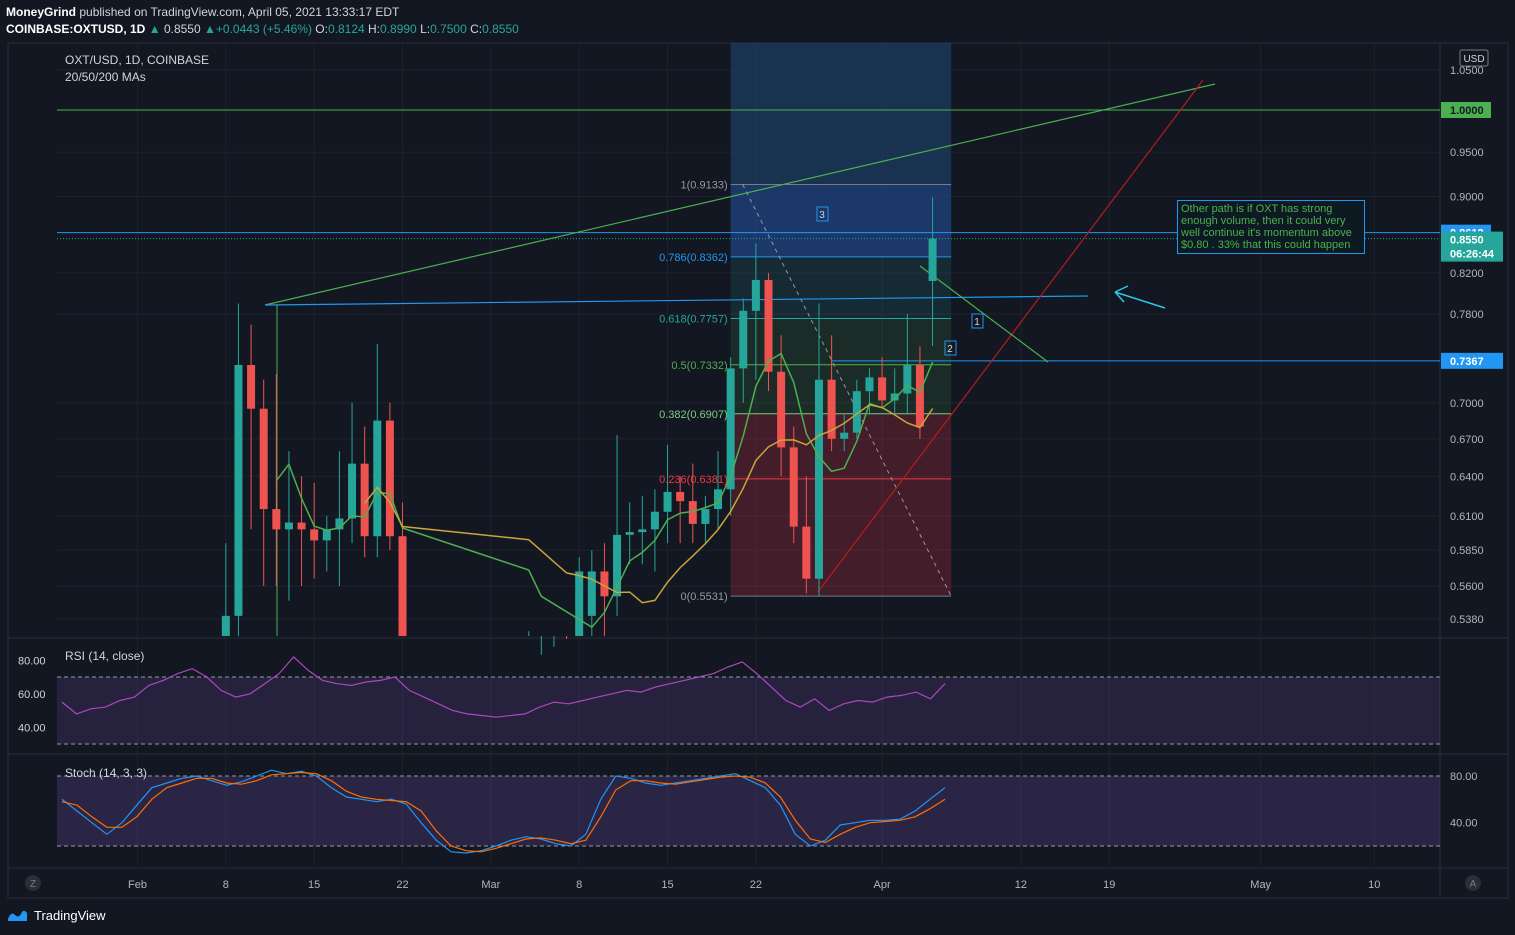 The image size is (1515, 935). Describe the element at coordinates (676, 300) in the screenshot. I see `horizontal-trendline` at that location.